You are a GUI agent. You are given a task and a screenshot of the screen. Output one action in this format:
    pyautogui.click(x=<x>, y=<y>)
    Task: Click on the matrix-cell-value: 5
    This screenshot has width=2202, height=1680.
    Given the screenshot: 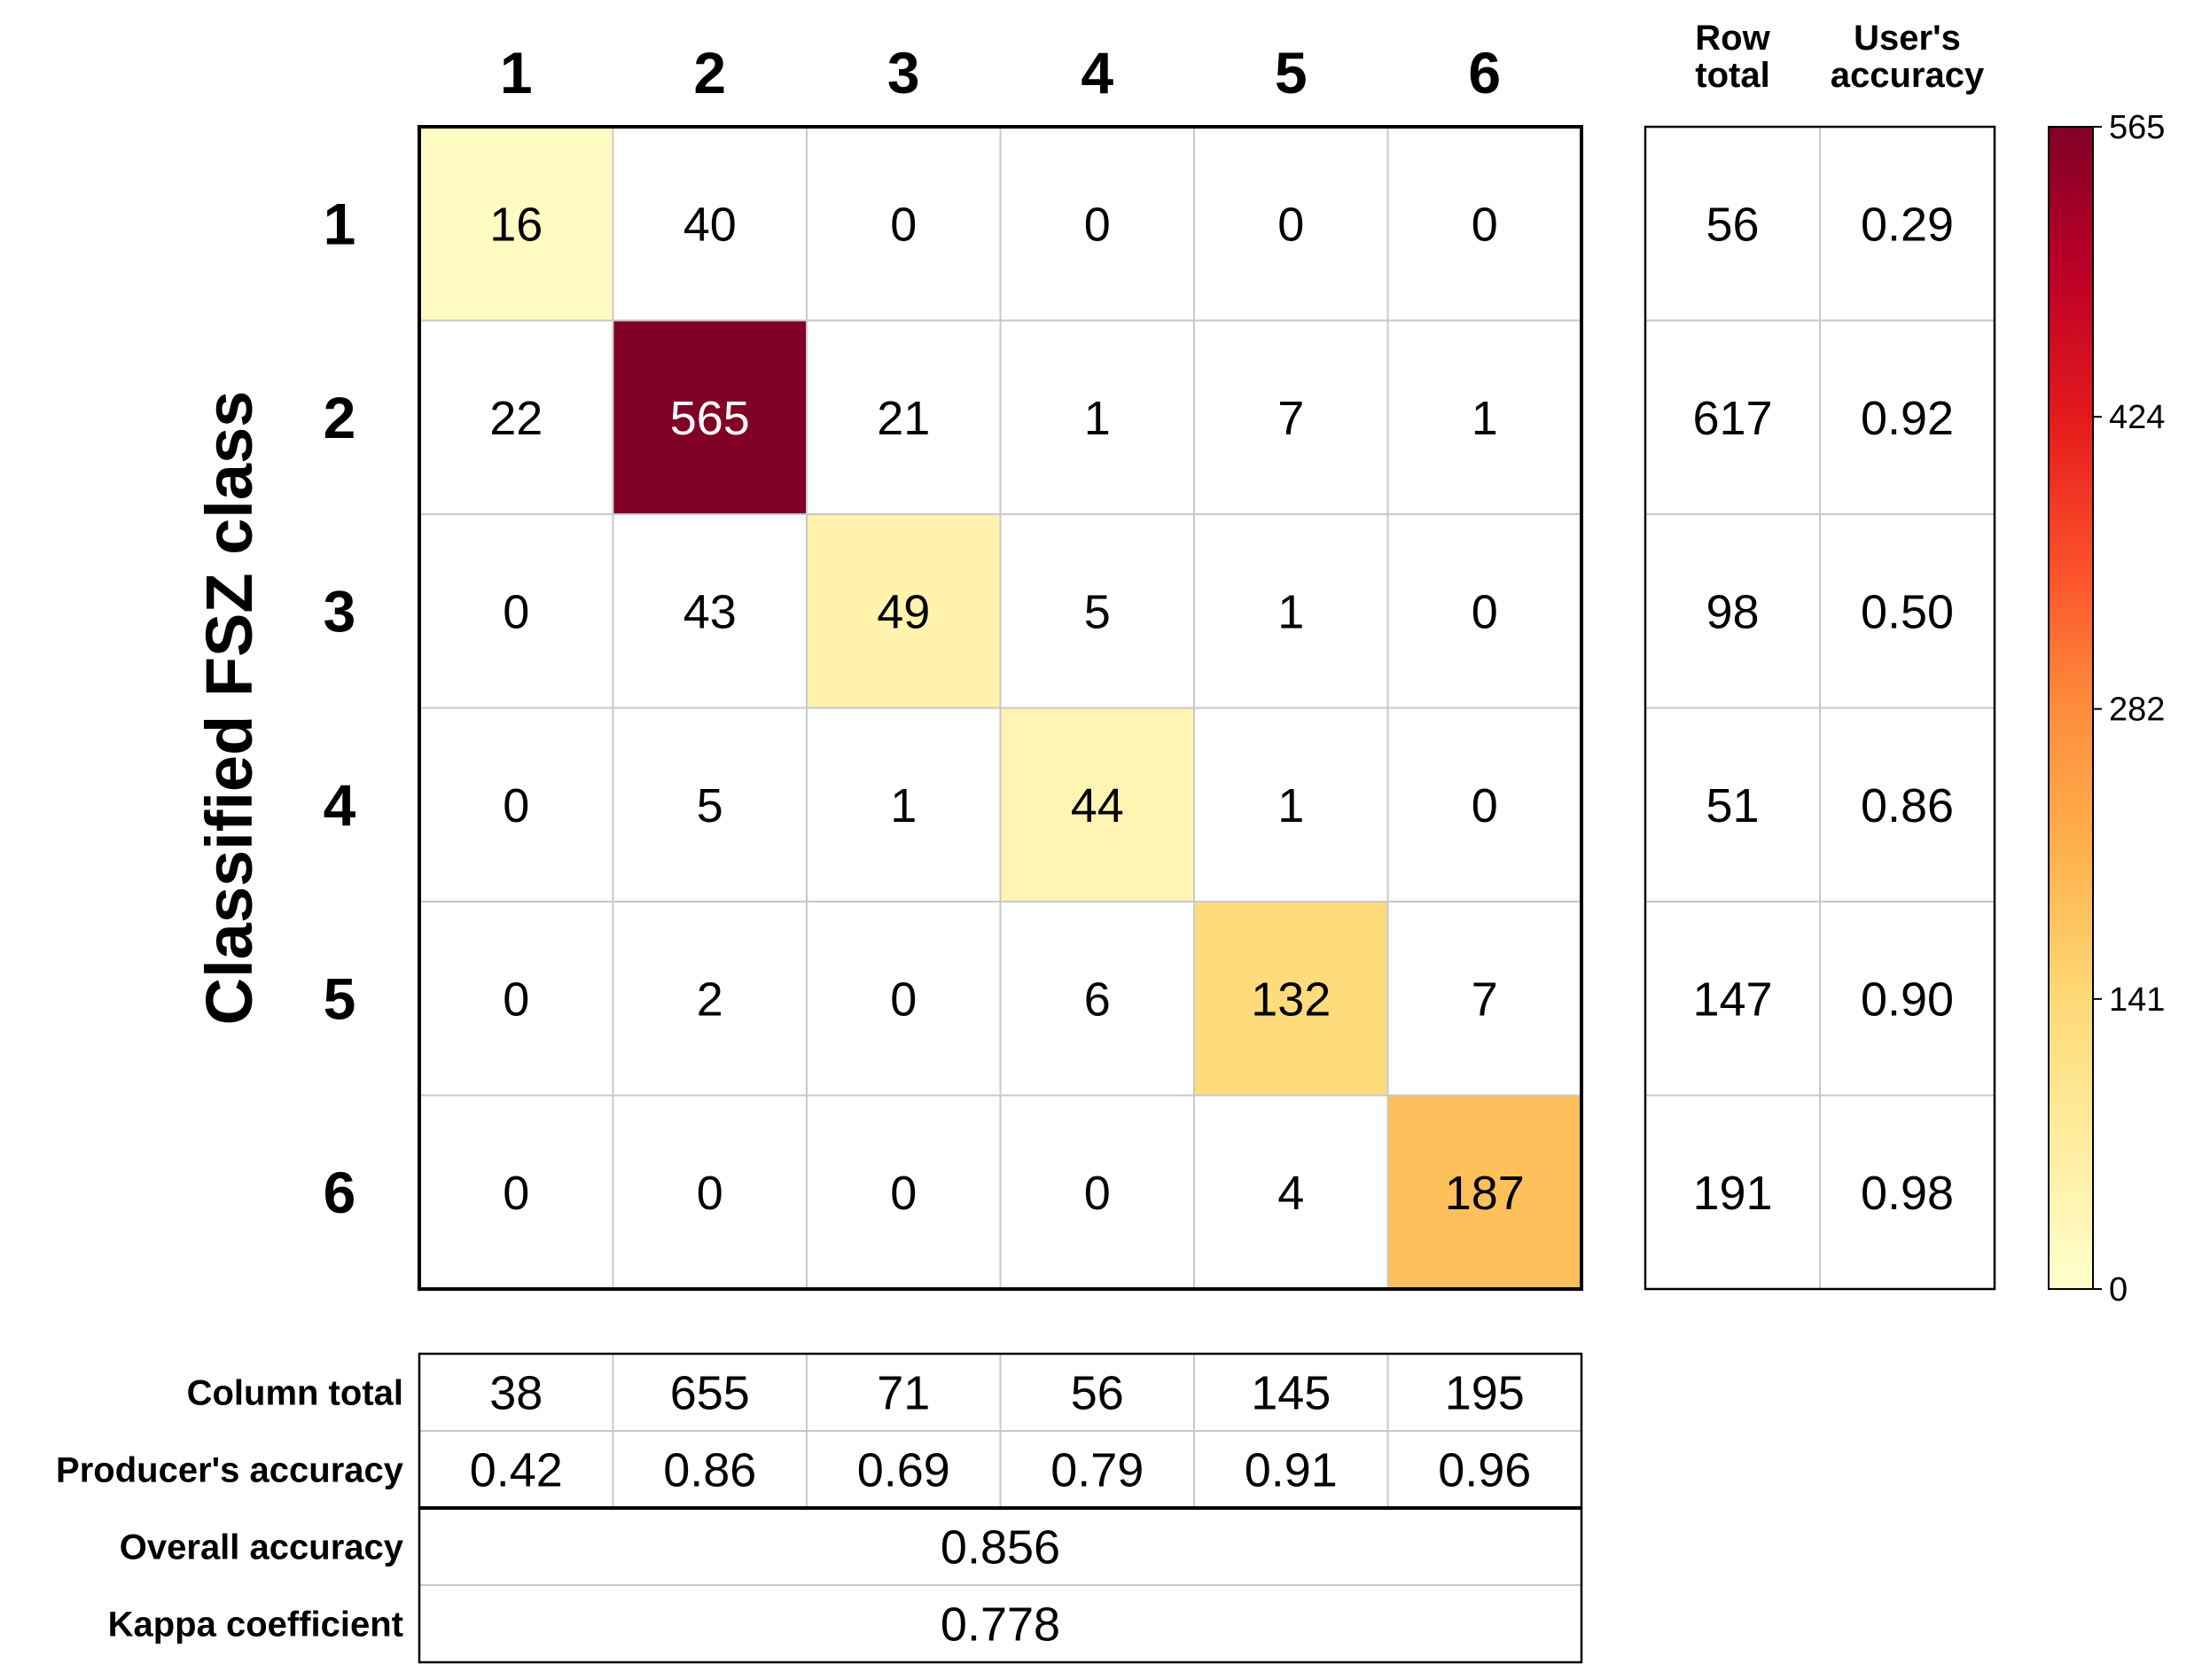 What is the action you would take?
    pyautogui.click(x=710, y=805)
    